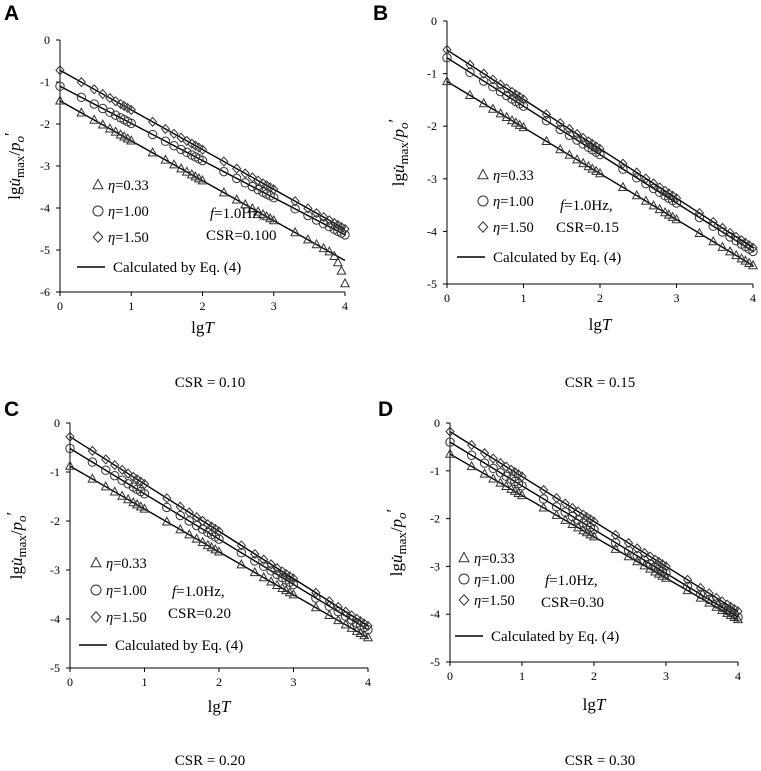  Describe the element at coordinates (483, 201) in the screenshot. I see `legend-marker-circle` at that location.